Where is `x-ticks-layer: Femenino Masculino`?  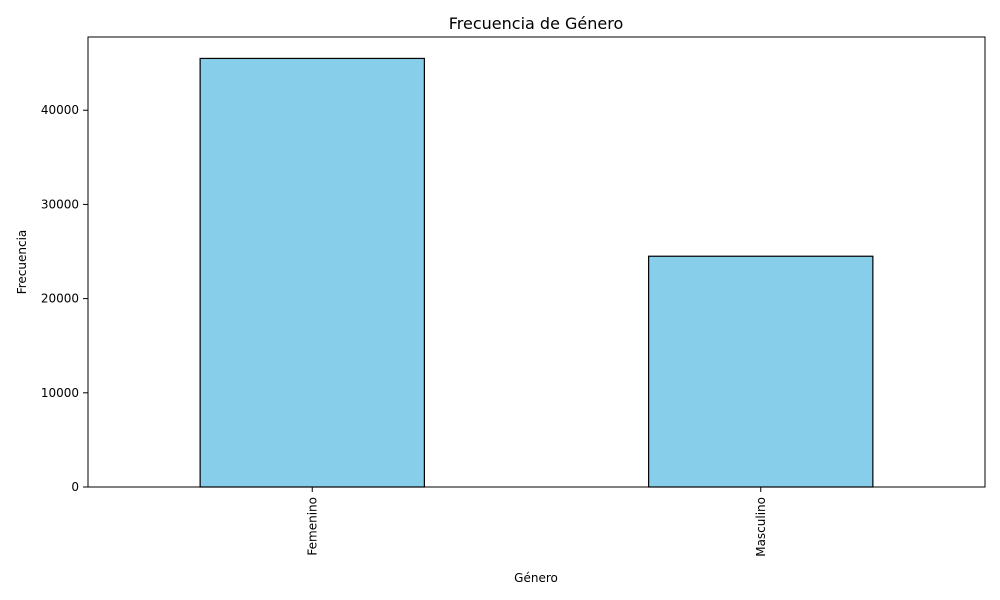
x-ticks-layer: Femenino Masculino is located at coordinates (536, 522).